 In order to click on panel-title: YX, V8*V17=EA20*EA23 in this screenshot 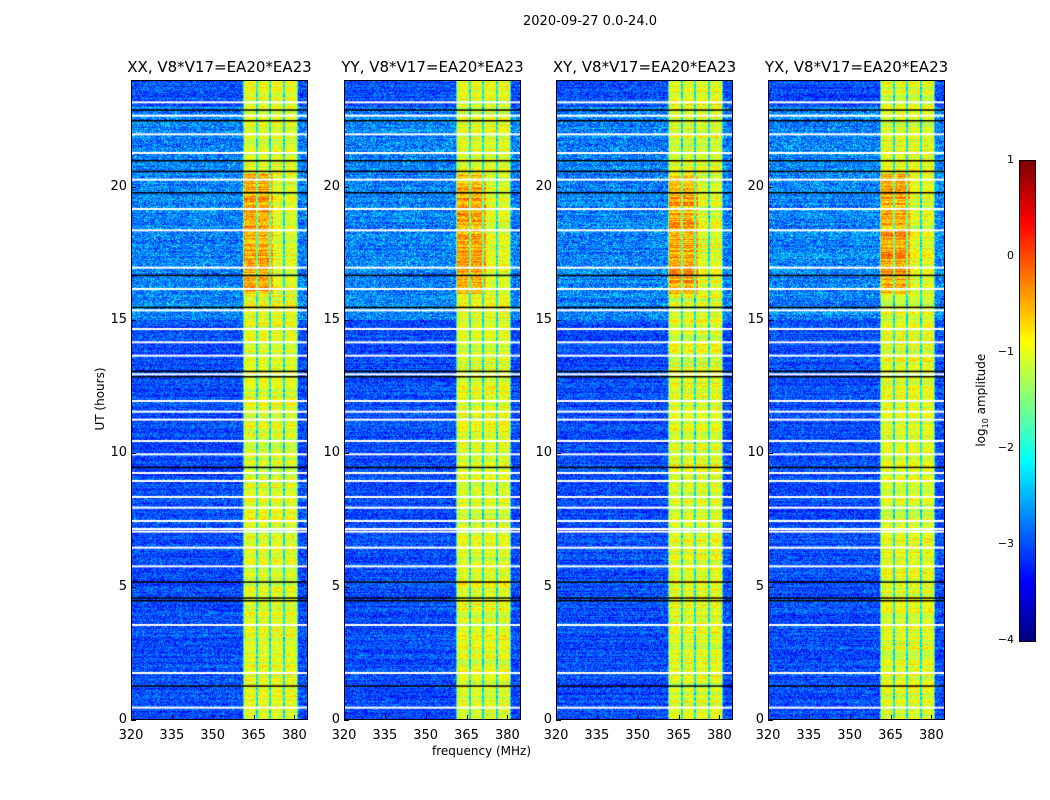, I will do `click(856, 67)`.